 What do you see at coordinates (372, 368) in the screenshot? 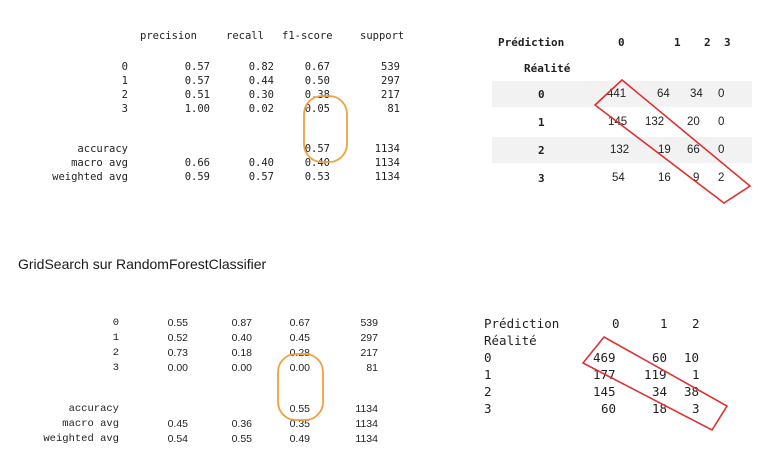
I see `cell: 81` at bounding box center [372, 368].